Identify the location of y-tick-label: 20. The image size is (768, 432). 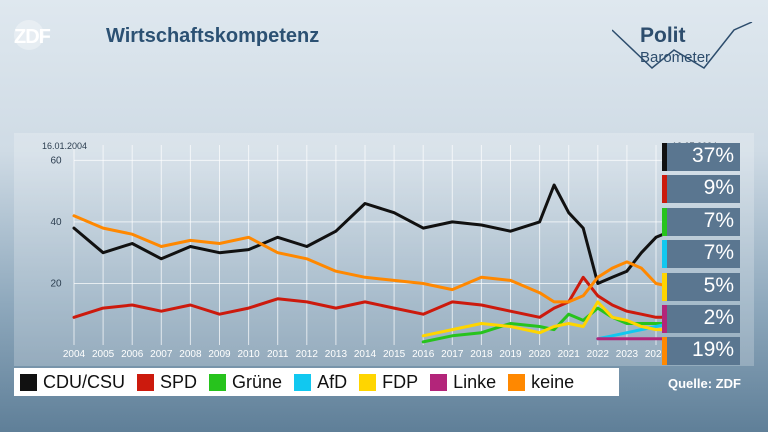
(56, 283).